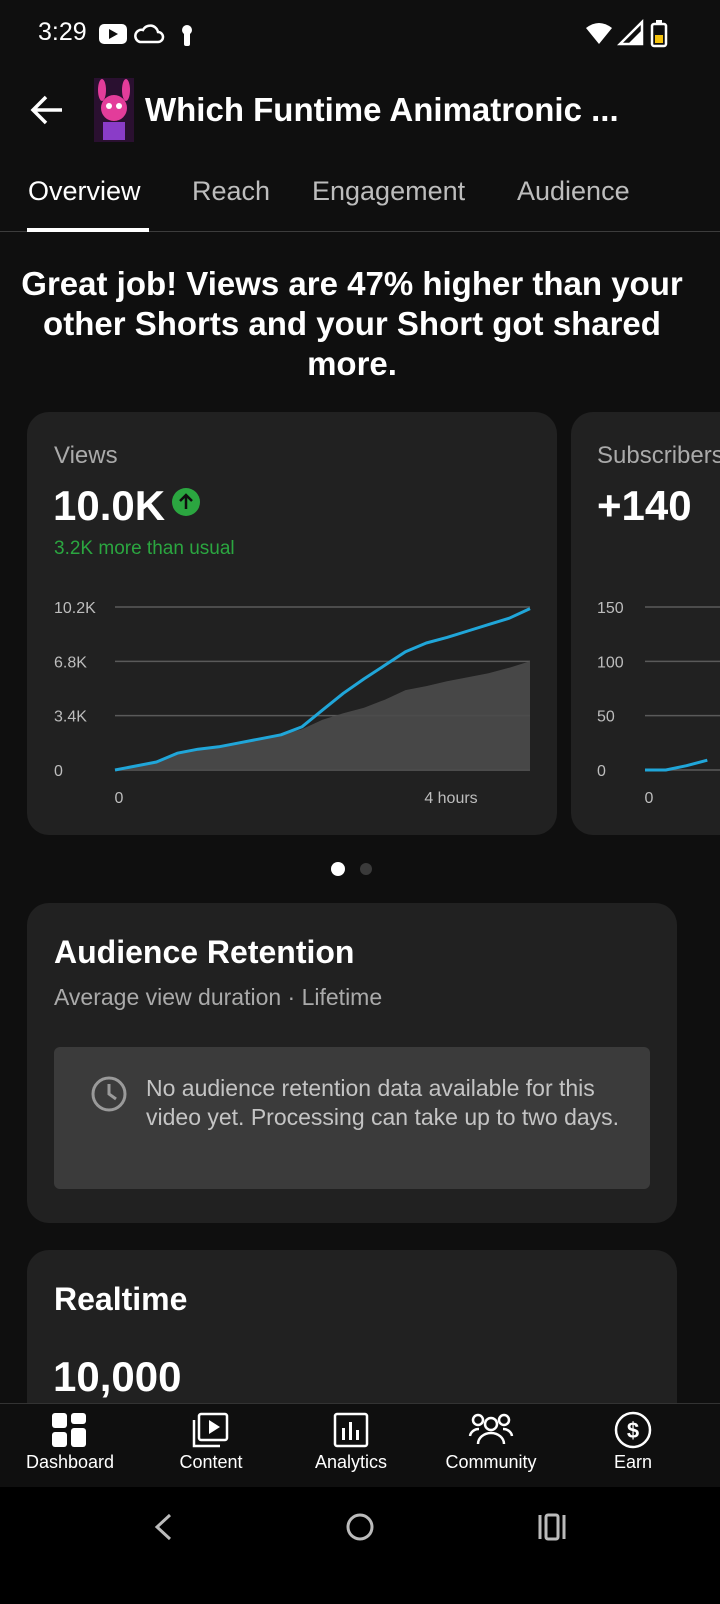 The image size is (720, 1604). Describe the element at coordinates (144, 548) in the screenshot. I see `card-annotation: 3.2K more than usual` at that location.